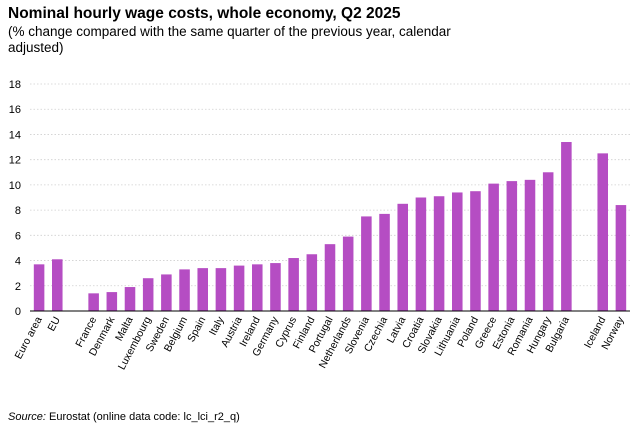 Image resolution: width=640 pixels, height=430 pixels. I want to click on y-axis: 0 2 4 6 8 10 12 14 16 18, so click(15, 198).